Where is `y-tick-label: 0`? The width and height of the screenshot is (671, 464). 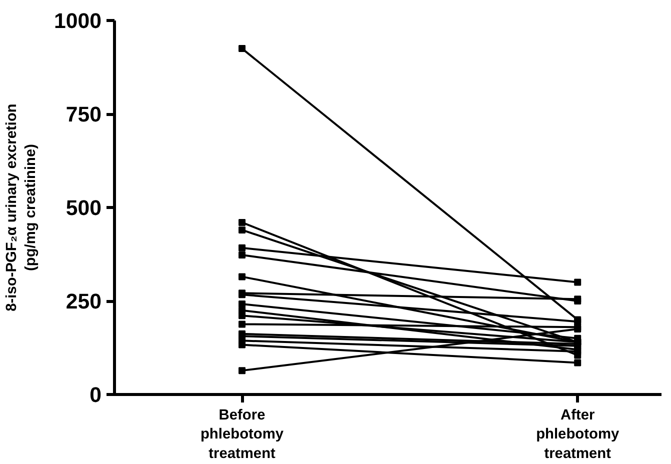 y-tick-label: 0 is located at coordinates (96, 395).